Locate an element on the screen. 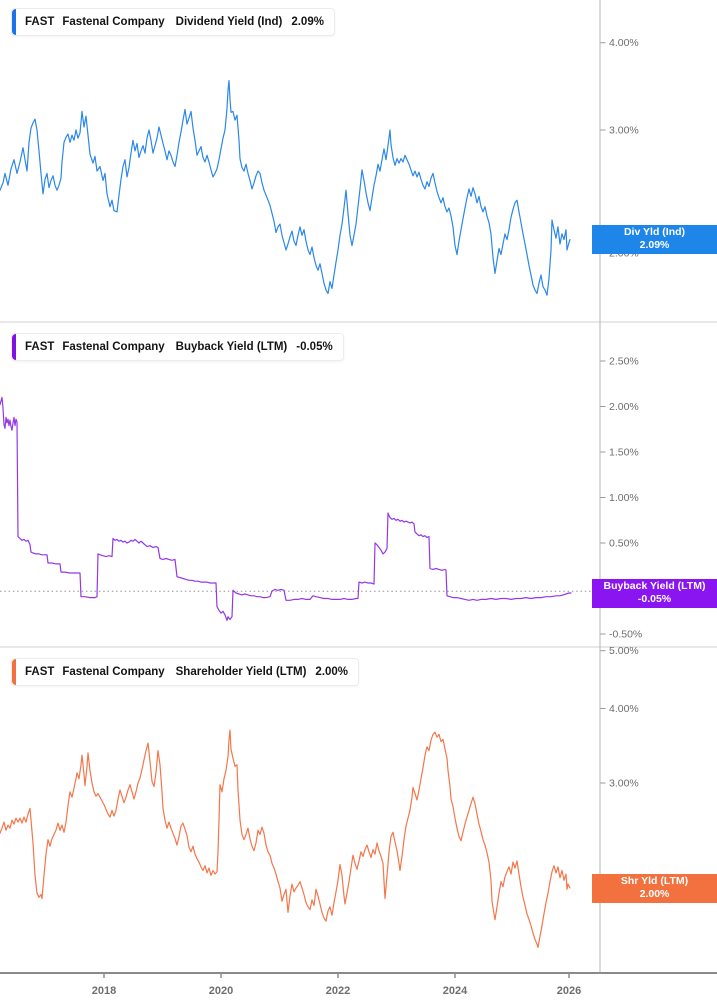 The image size is (717, 1005). y-axis-tick-label: 0.50% is located at coordinates (624, 544).